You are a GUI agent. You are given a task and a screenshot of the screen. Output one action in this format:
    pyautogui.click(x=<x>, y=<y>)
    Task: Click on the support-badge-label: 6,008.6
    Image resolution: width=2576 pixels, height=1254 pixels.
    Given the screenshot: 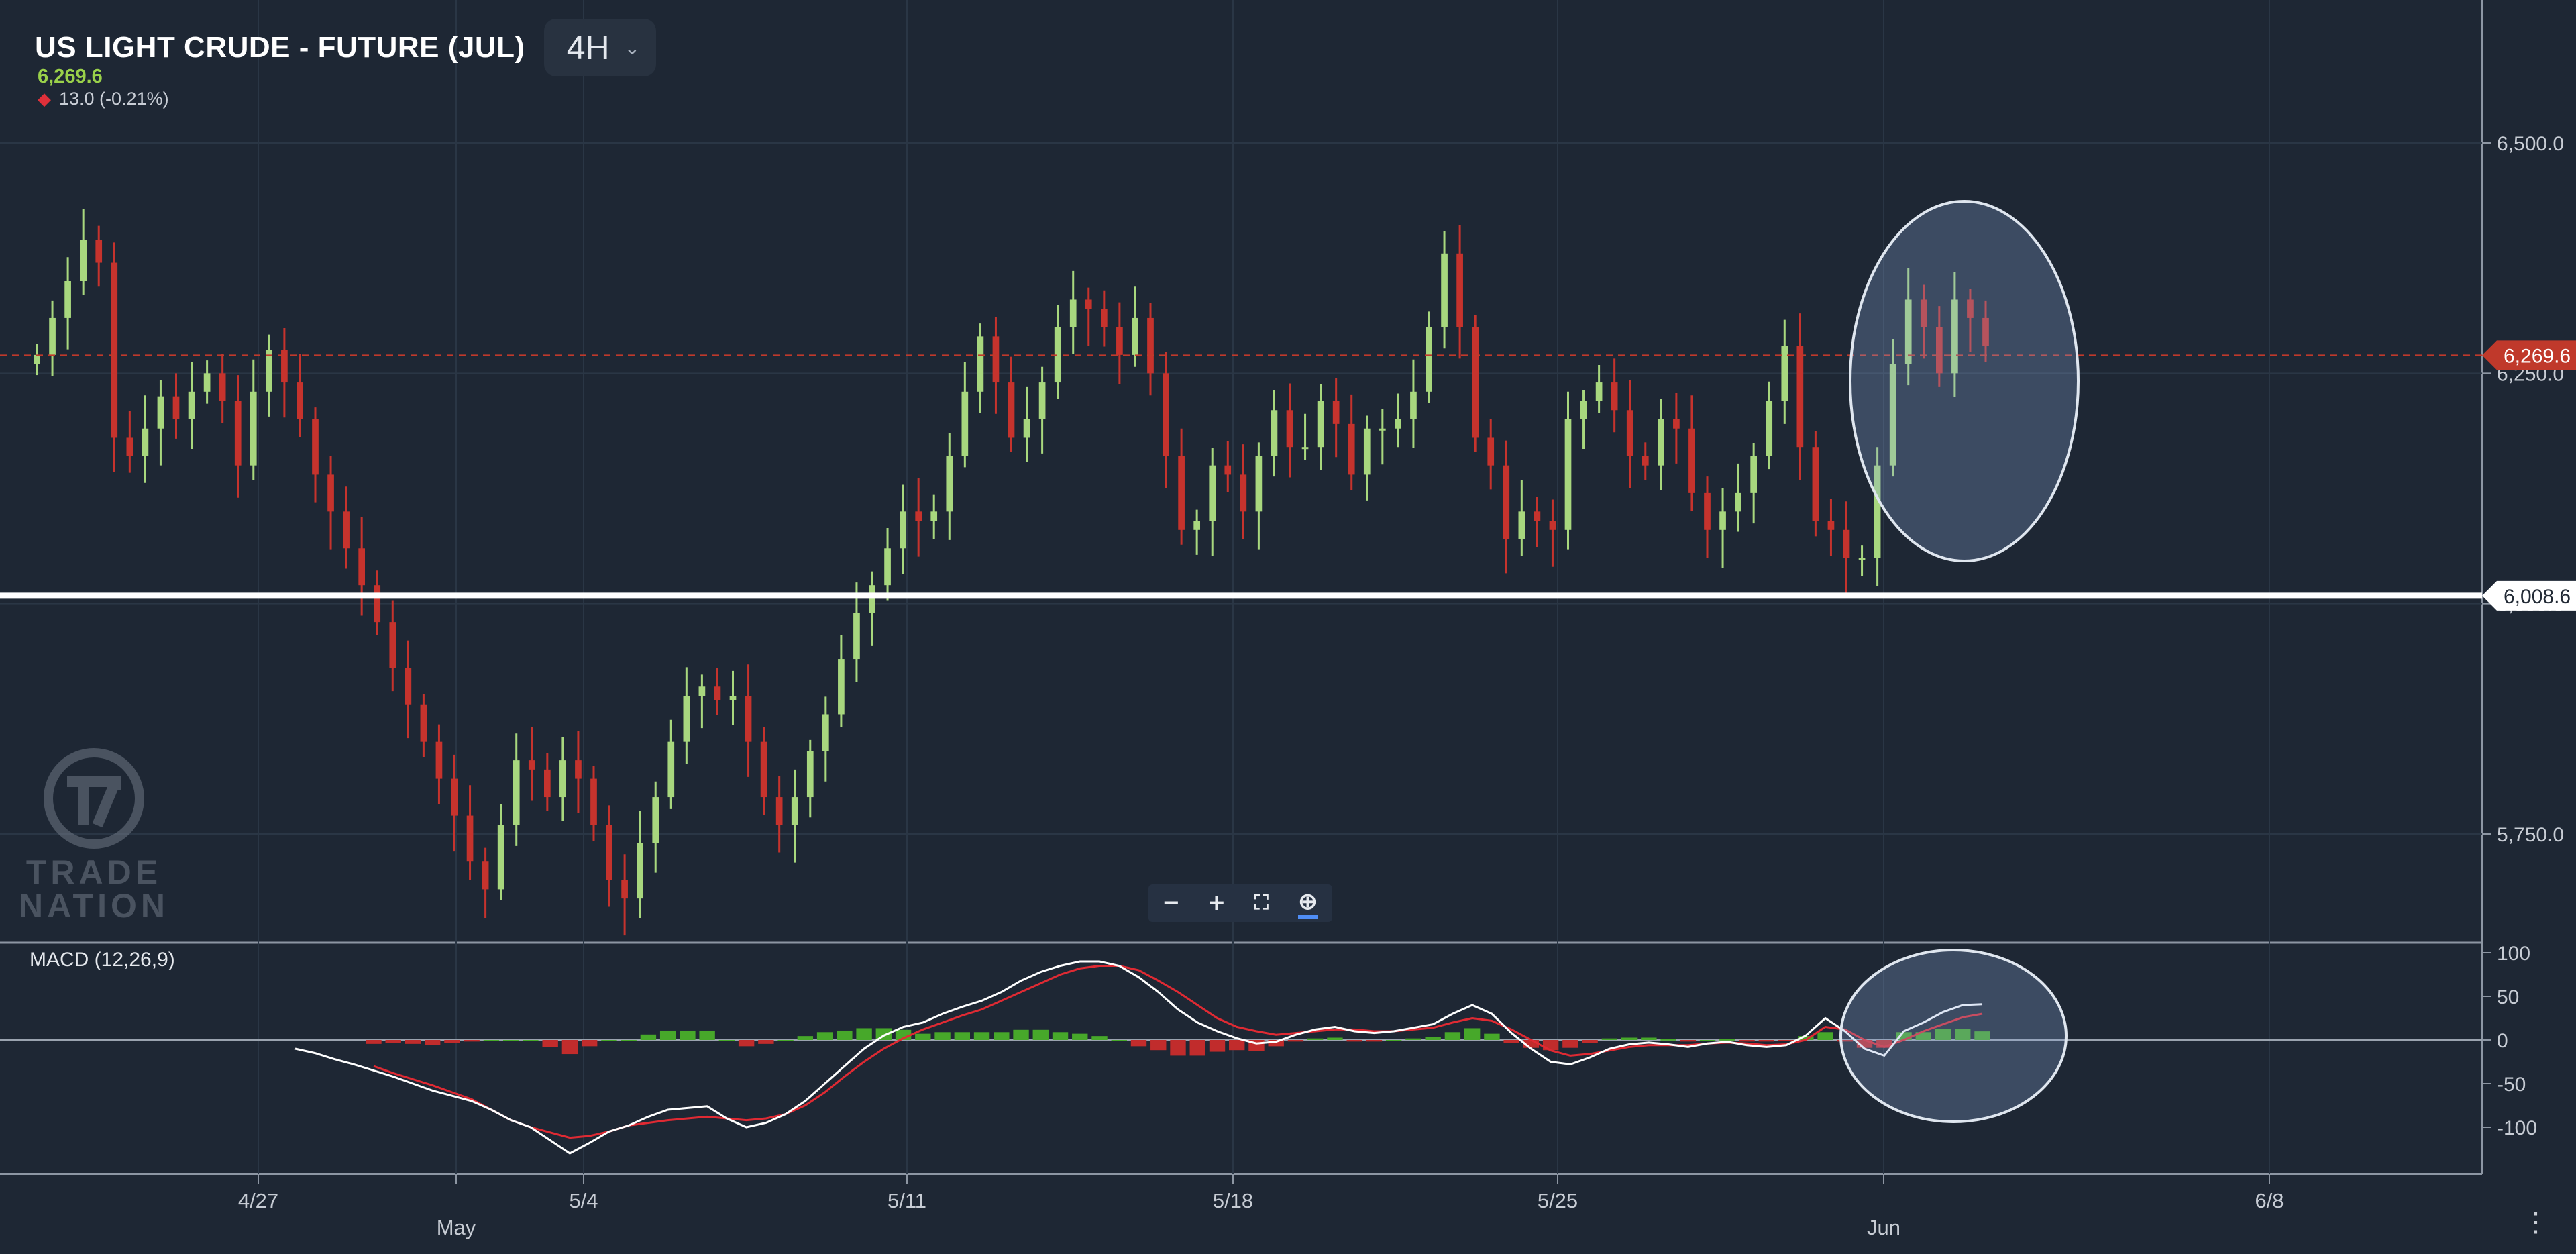 What is the action you would take?
    pyautogui.click(x=2537, y=597)
    